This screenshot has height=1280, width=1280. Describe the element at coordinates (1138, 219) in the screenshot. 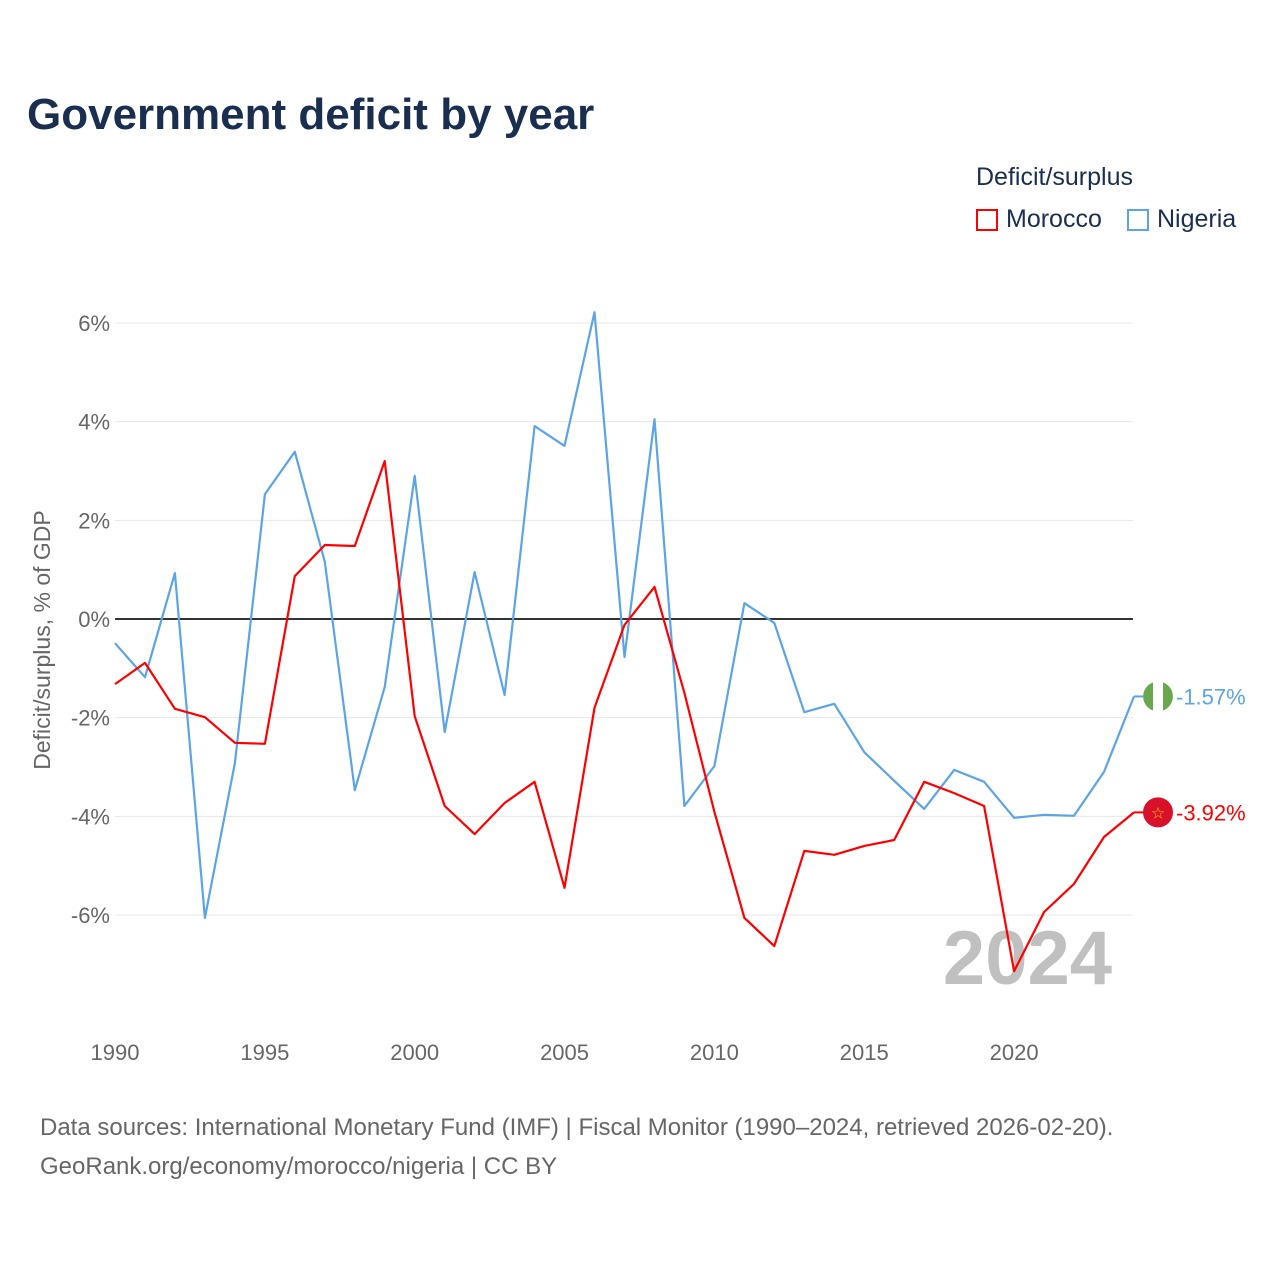

I see `legend-swatch-nigeria` at that location.